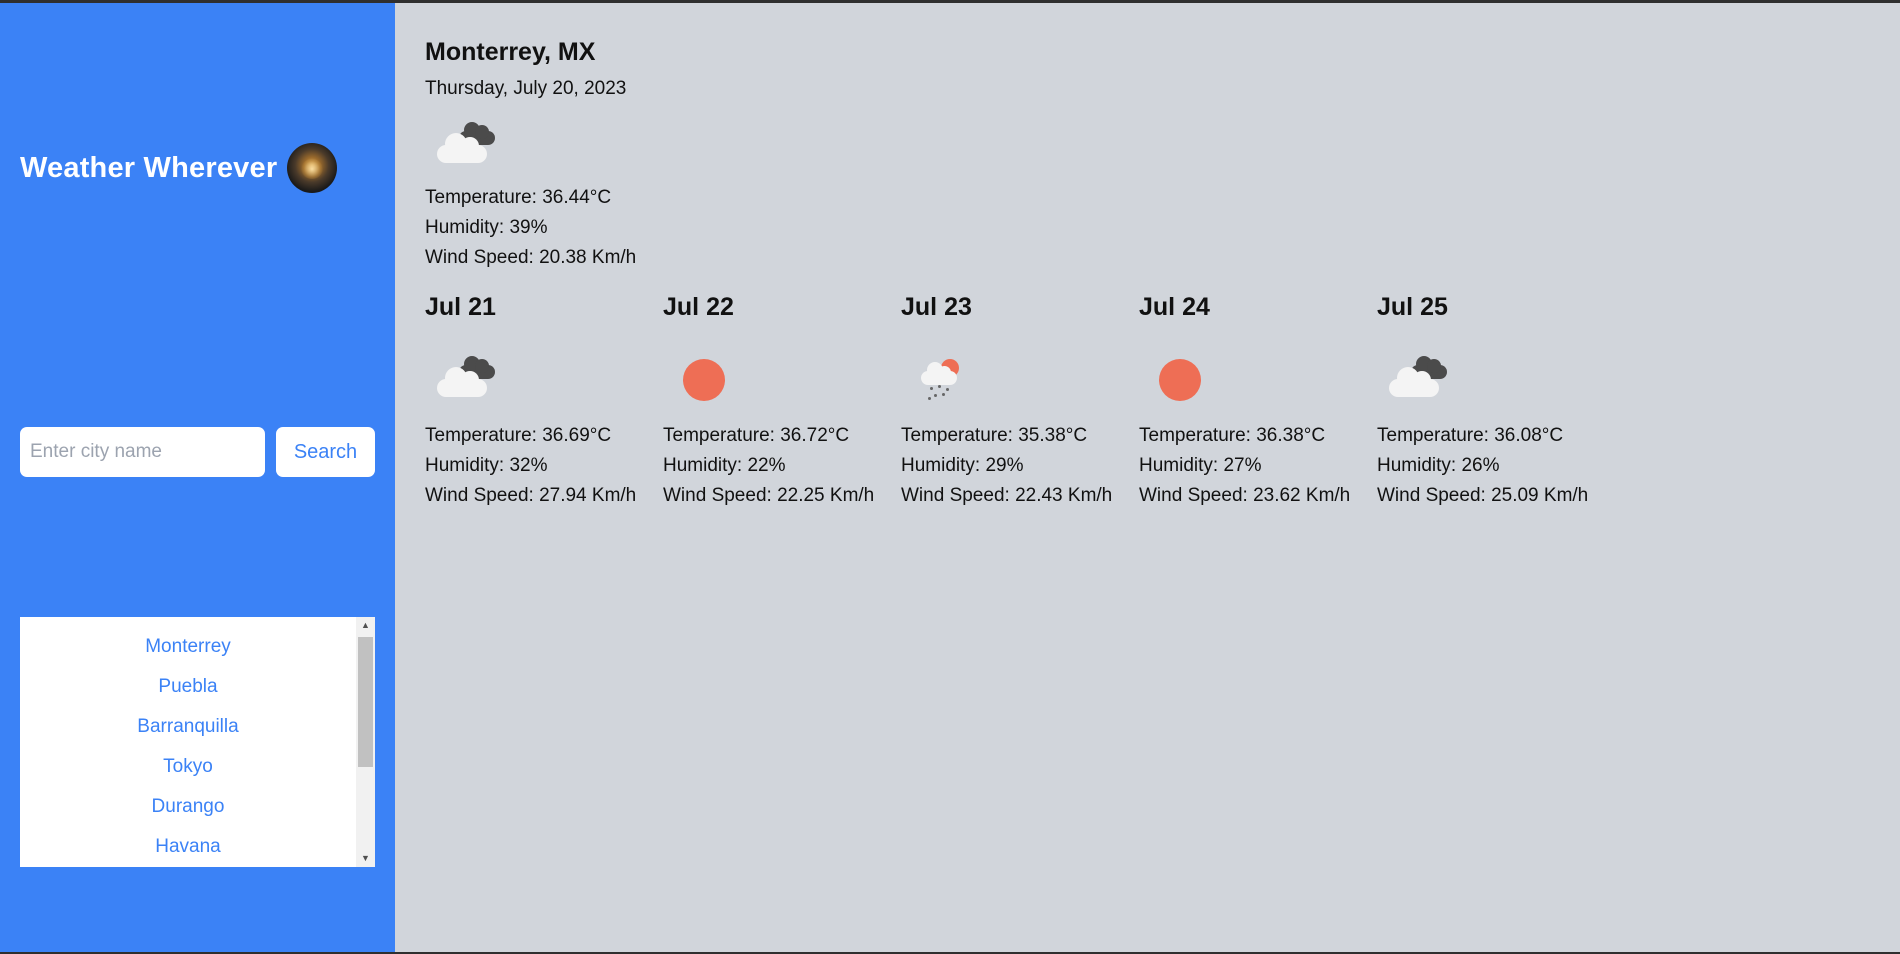  What do you see at coordinates (1232, 435) in the screenshot?
I see `forecast-temperature: Temperature: 36.38°C` at bounding box center [1232, 435].